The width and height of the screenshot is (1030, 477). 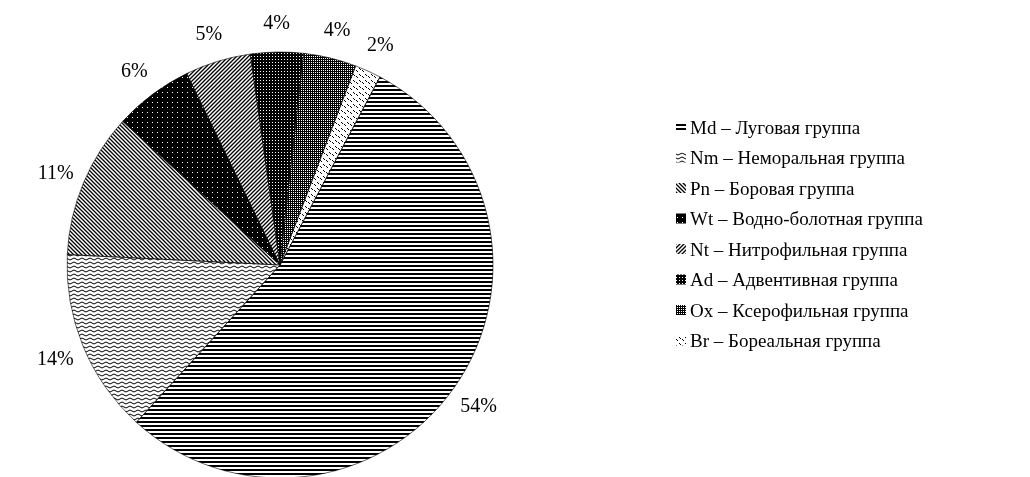 What do you see at coordinates (794, 279) in the screenshot?
I see `legend-label: Ad – Адвентивная группа` at bounding box center [794, 279].